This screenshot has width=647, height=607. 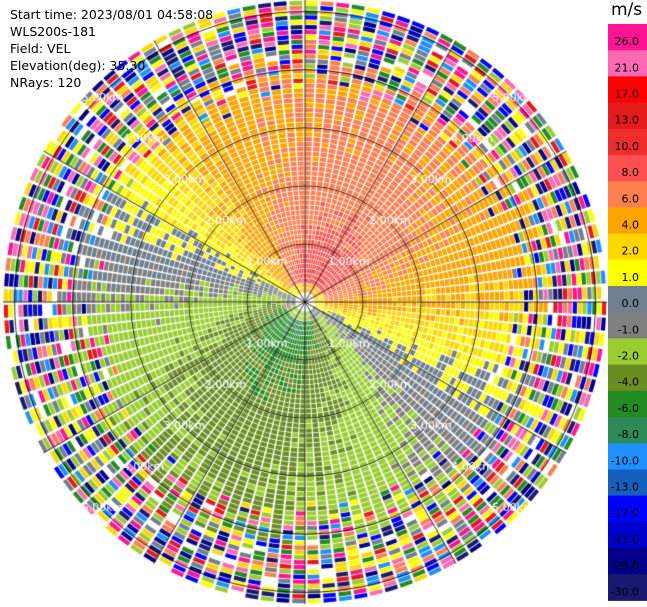 I want to click on colorbar-tick-label: 0.0, so click(x=631, y=303).